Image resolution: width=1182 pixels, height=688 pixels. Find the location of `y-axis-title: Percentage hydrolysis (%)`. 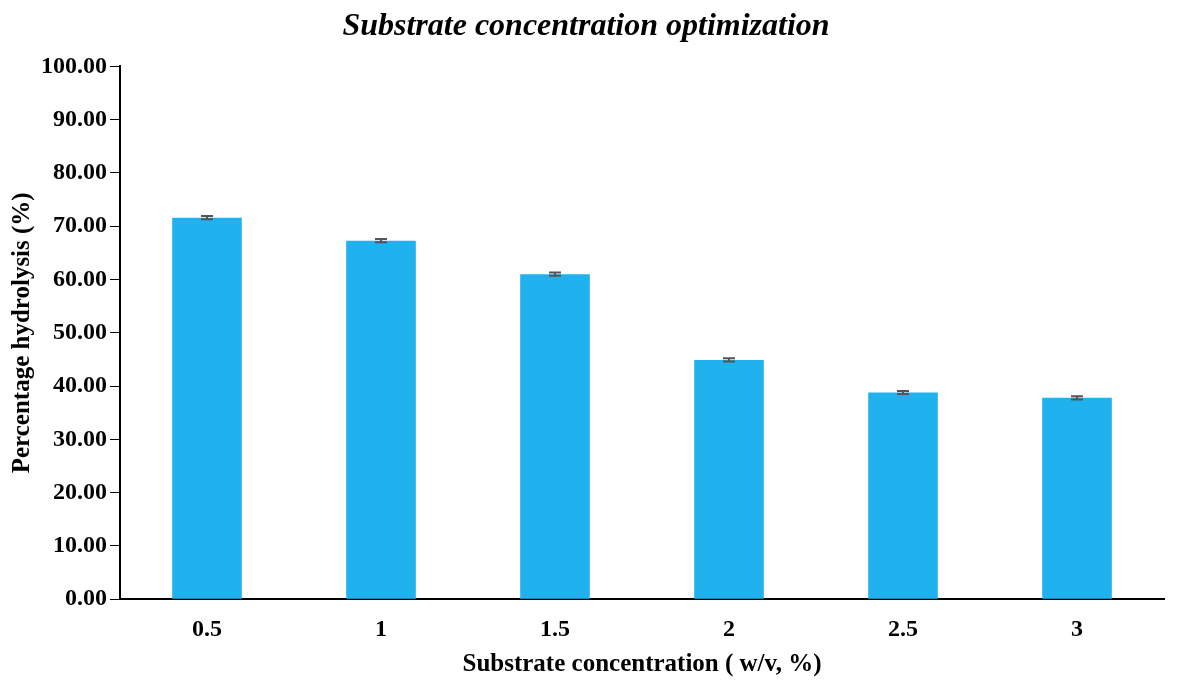

y-axis-title: Percentage hydrolysis (%) is located at coordinates (21, 333).